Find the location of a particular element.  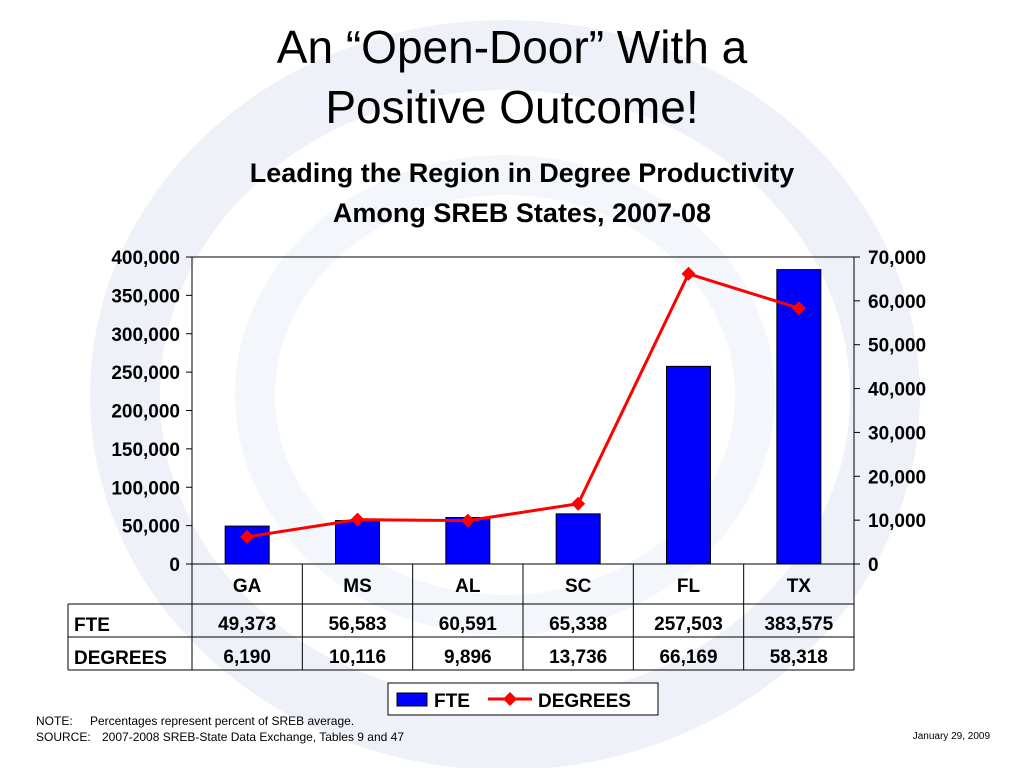

marker-degrees-al is located at coordinates (467, 520).